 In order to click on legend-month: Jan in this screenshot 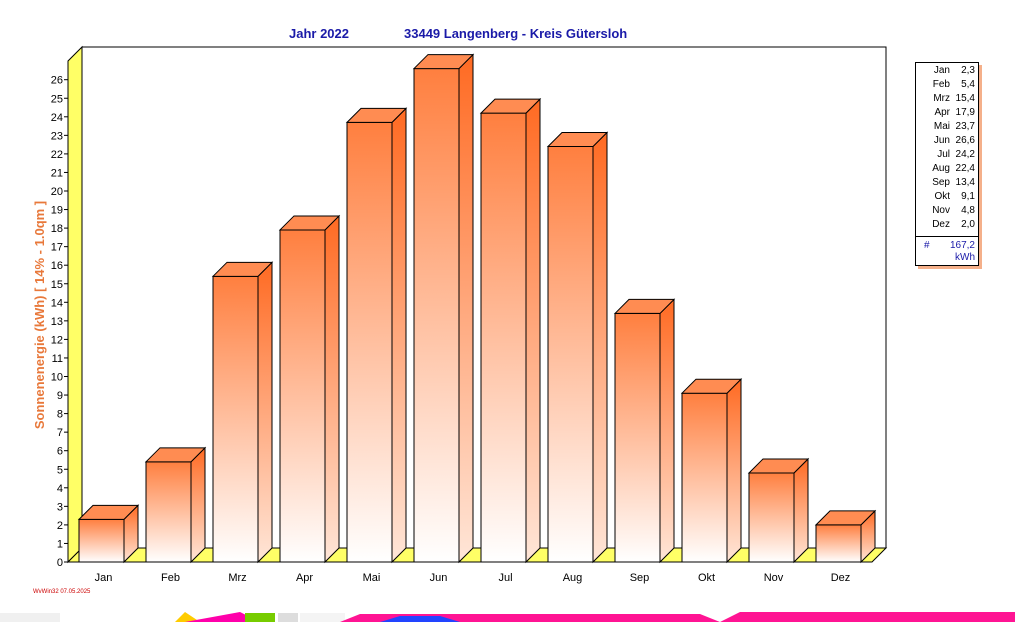, I will do `click(941, 70)`.